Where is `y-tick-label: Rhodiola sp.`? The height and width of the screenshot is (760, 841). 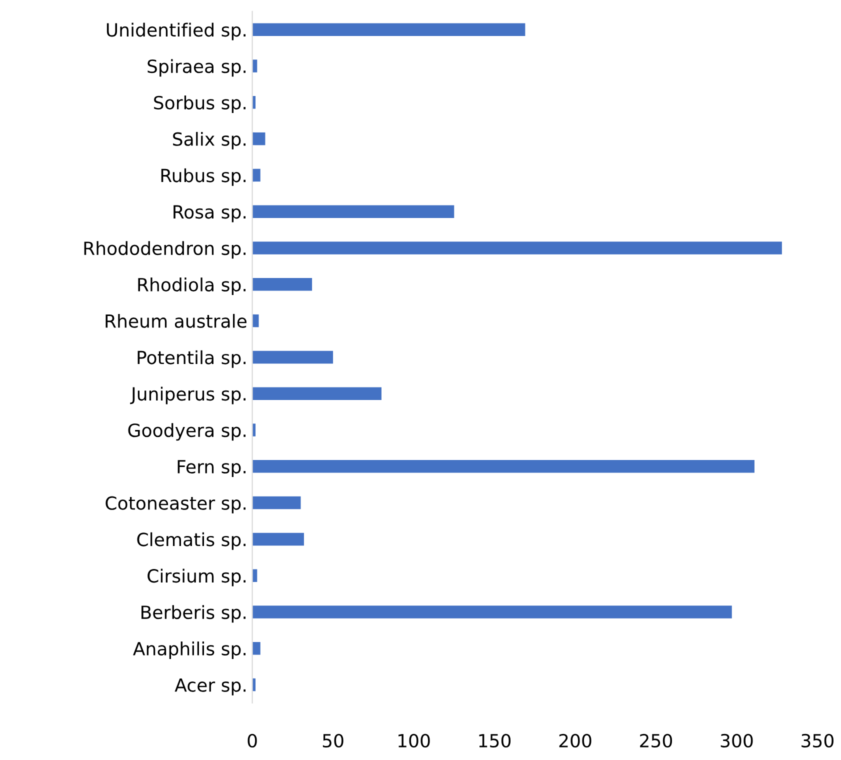
y-tick-label: Rhodiola sp. is located at coordinates (192, 287).